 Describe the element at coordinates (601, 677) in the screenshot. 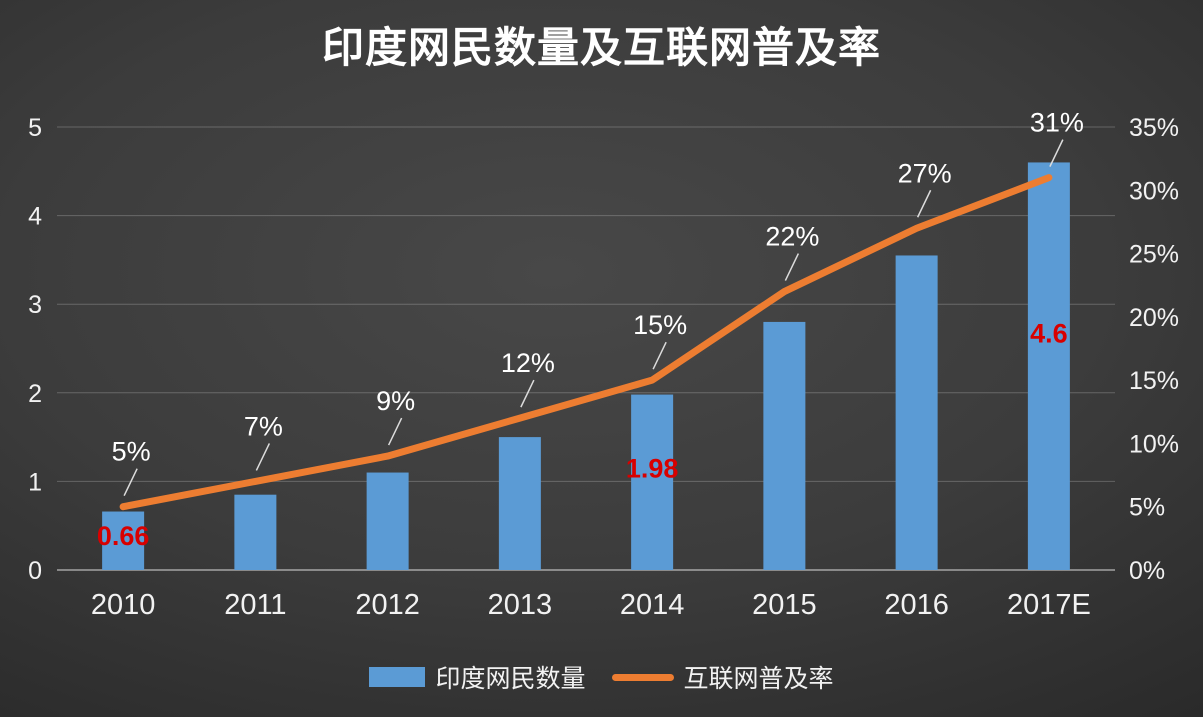

I see `legend: 印度网民数量 互联网普及率` at that location.